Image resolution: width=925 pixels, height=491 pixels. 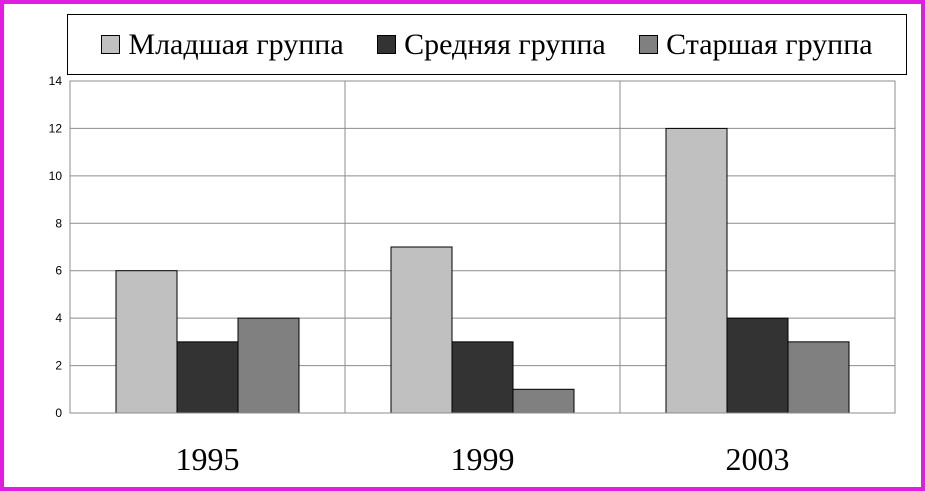 I want to click on legend-item-junior: Младшая группа, so click(x=222, y=44).